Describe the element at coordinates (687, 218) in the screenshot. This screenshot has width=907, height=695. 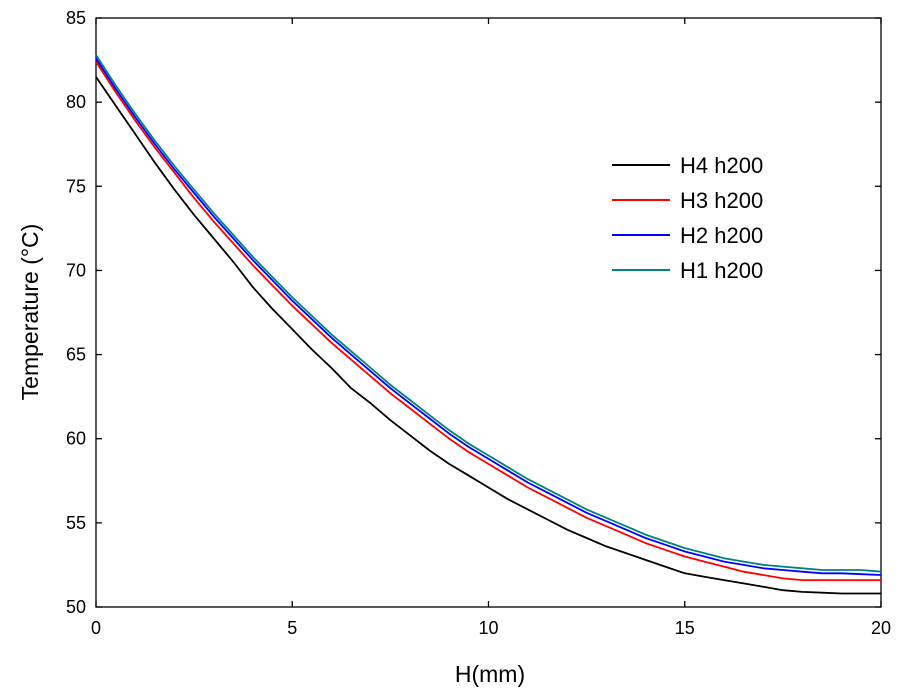
I see `legend: H4 h200 H3 h200 H2 h200 H1 h200` at that location.